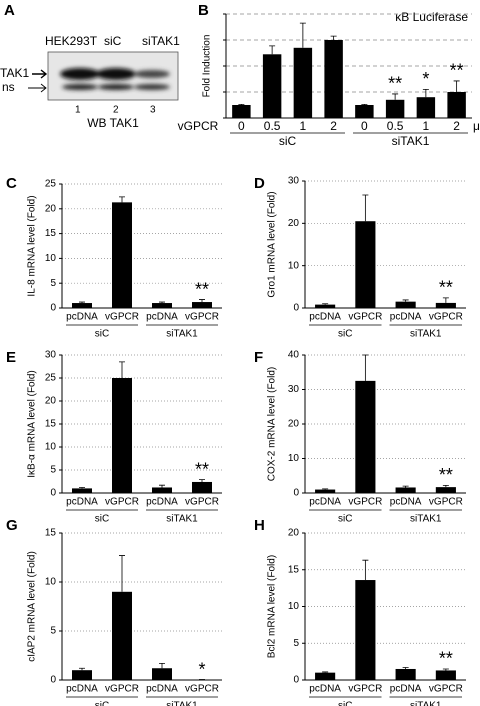 This screenshot has width=480, height=706. I want to click on x-tick-label: 0.5, so click(272, 126).